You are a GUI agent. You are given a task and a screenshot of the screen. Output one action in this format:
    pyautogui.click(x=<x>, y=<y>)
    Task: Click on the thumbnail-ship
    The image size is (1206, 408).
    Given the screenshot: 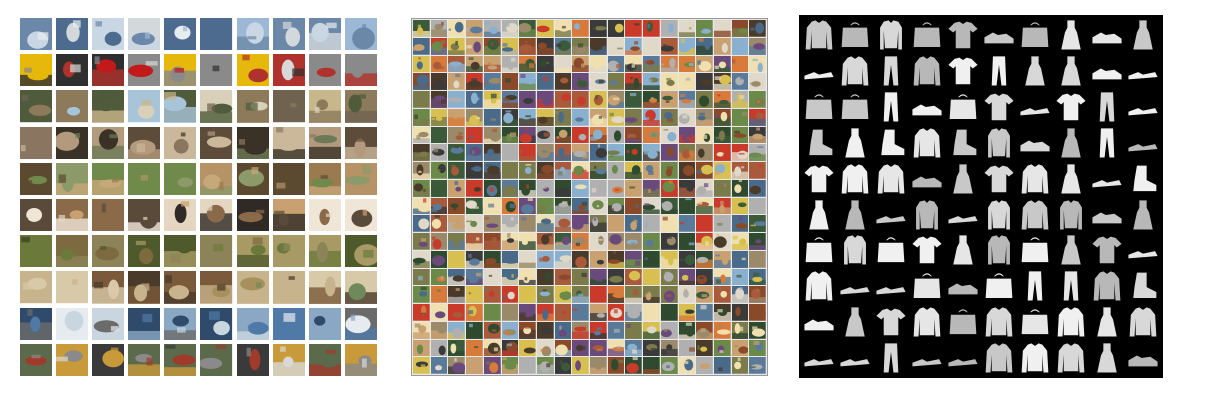 What is the action you would take?
    pyautogui.click(x=216, y=323)
    